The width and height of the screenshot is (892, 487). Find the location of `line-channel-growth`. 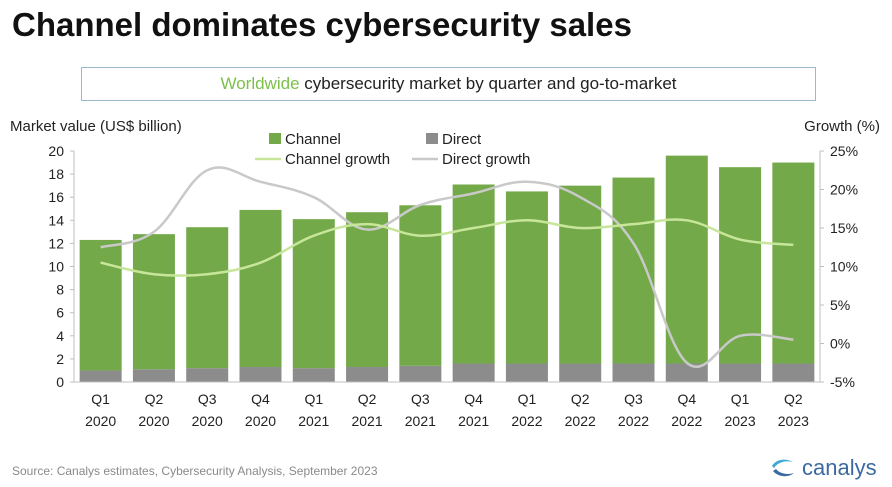

line-channel-growth is located at coordinates (447, 248).